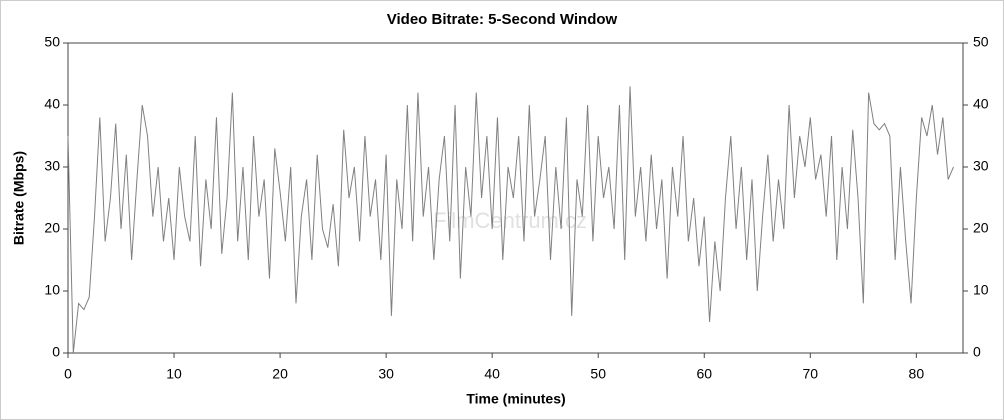 The width and height of the screenshot is (1004, 420). Describe the element at coordinates (52, 42) in the screenshot. I see `y-tick-label: 50` at that location.